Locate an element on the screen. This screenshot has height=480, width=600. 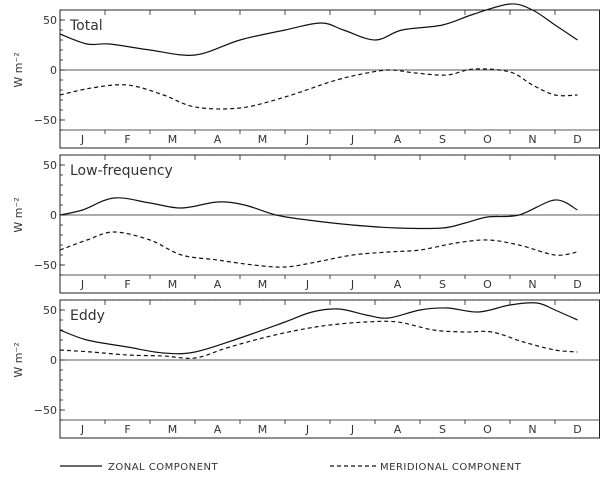
panel-title: Eddy is located at coordinates (87, 316).